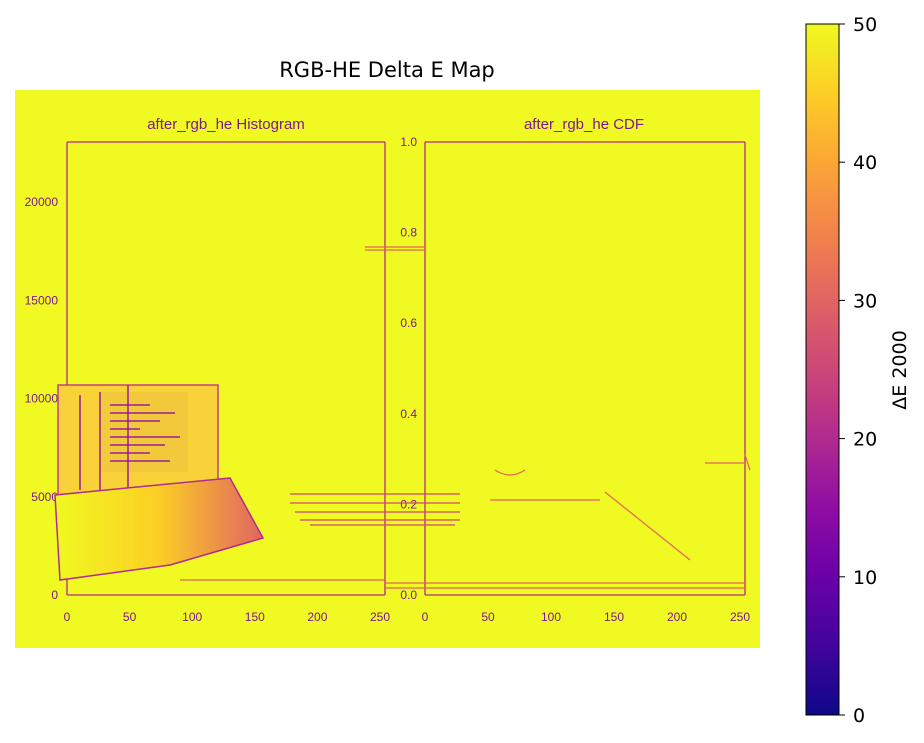 This screenshot has width=924, height=743. What do you see at coordinates (44, 497) in the screenshot?
I see `left_panel-y-tick-label: 5000` at bounding box center [44, 497].